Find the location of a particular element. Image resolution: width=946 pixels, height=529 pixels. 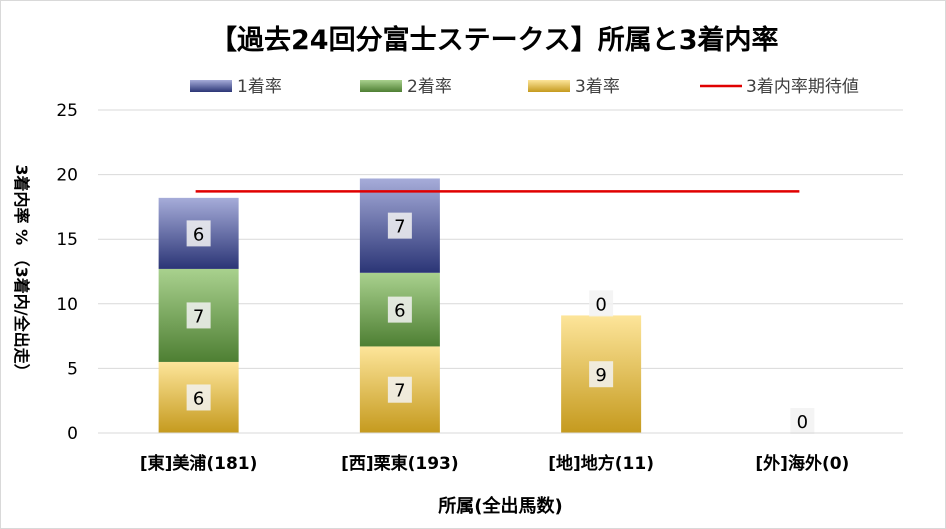

legend-label: 3着率 is located at coordinates (597, 87).